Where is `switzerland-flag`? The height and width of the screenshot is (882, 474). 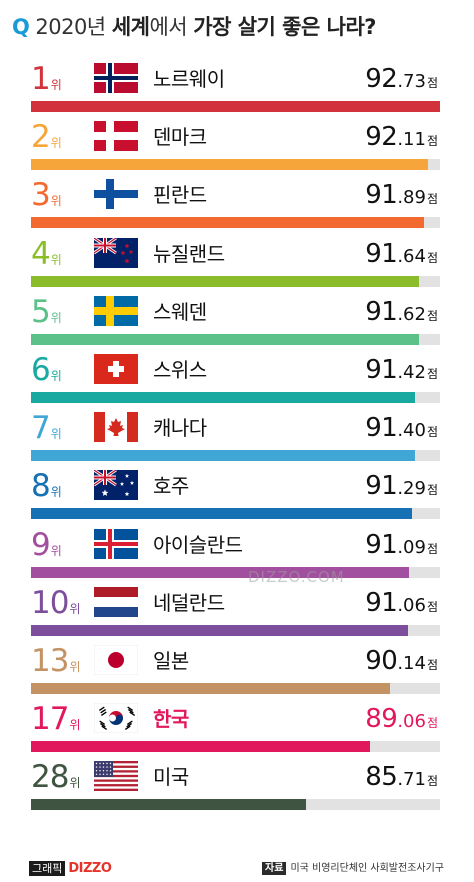
switzerland-flag is located at coordinates (116, 369).